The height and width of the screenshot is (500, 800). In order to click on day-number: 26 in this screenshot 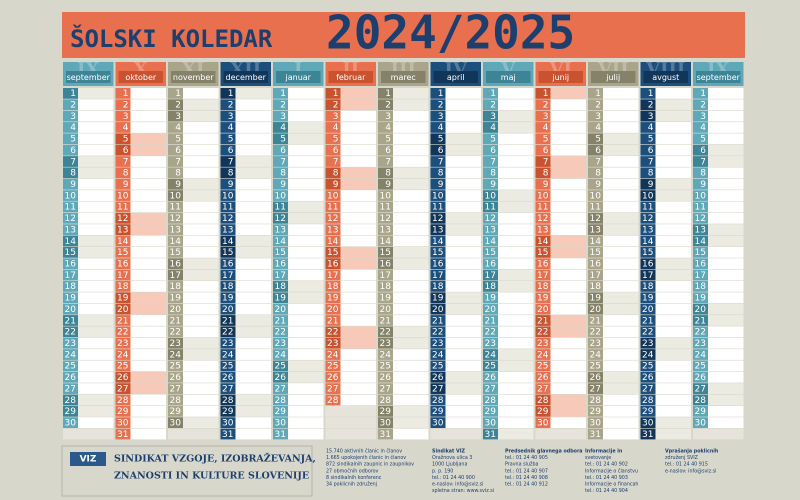, I will do `click(71, 378)`.